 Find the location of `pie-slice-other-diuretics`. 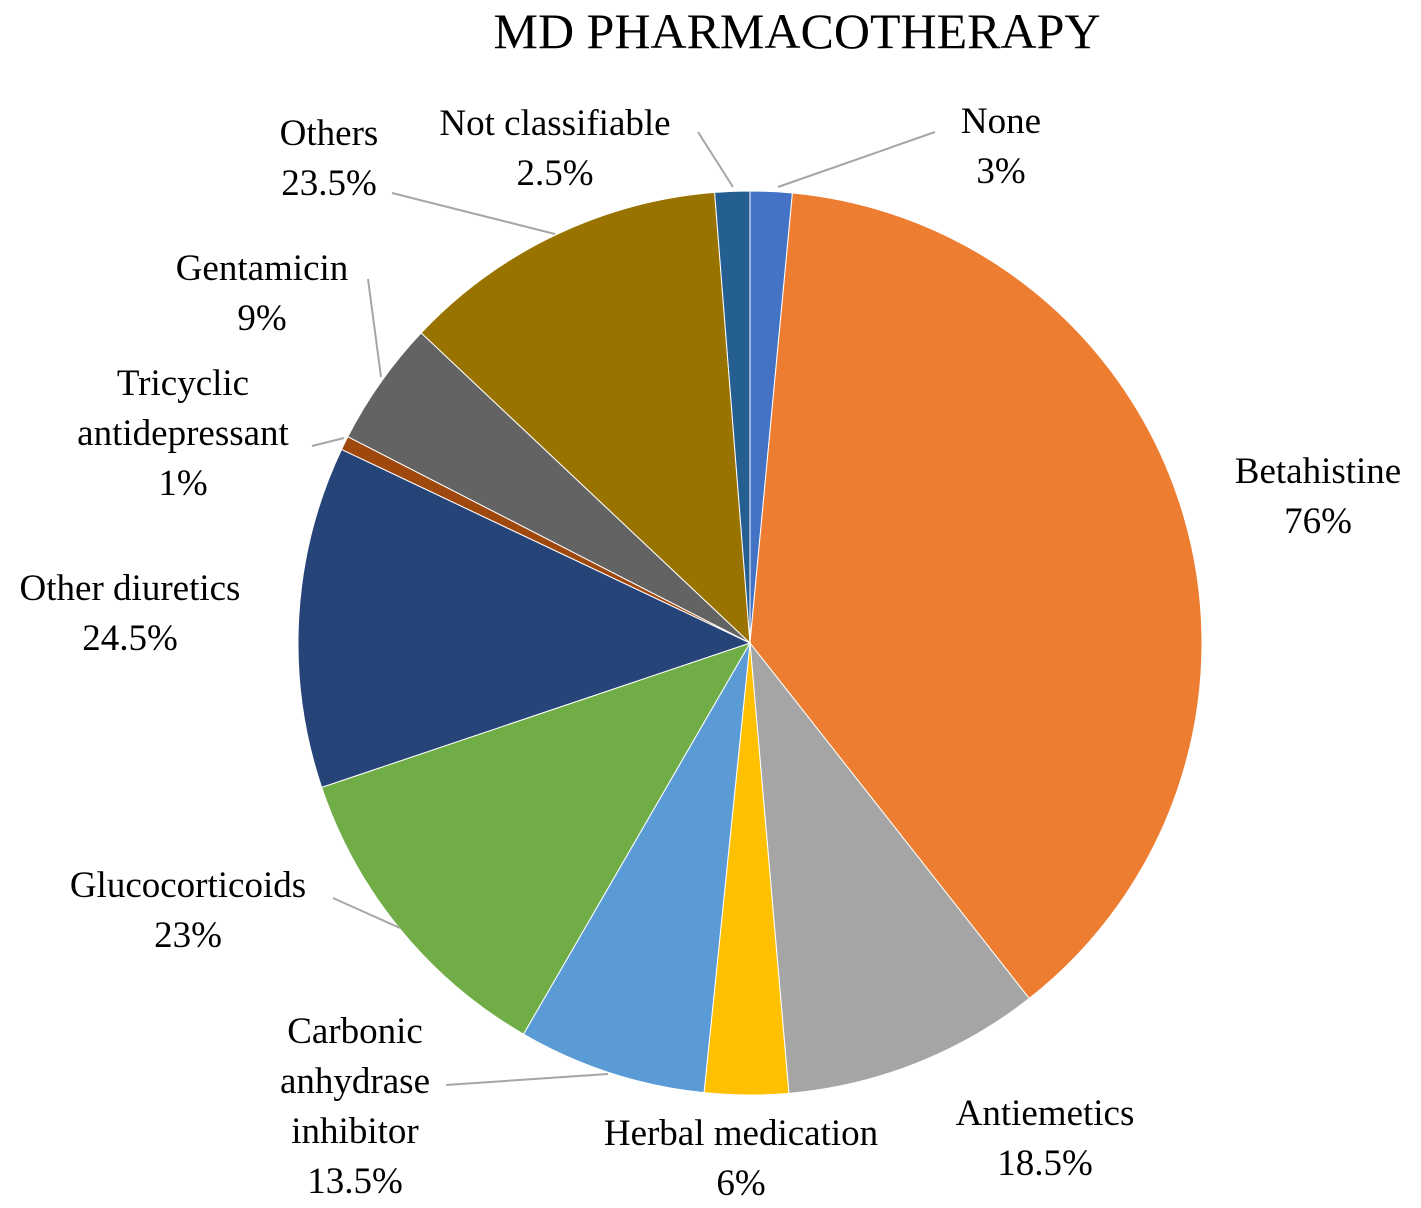

pie-slice-other-diuretics is located at coordinates (524, 618).